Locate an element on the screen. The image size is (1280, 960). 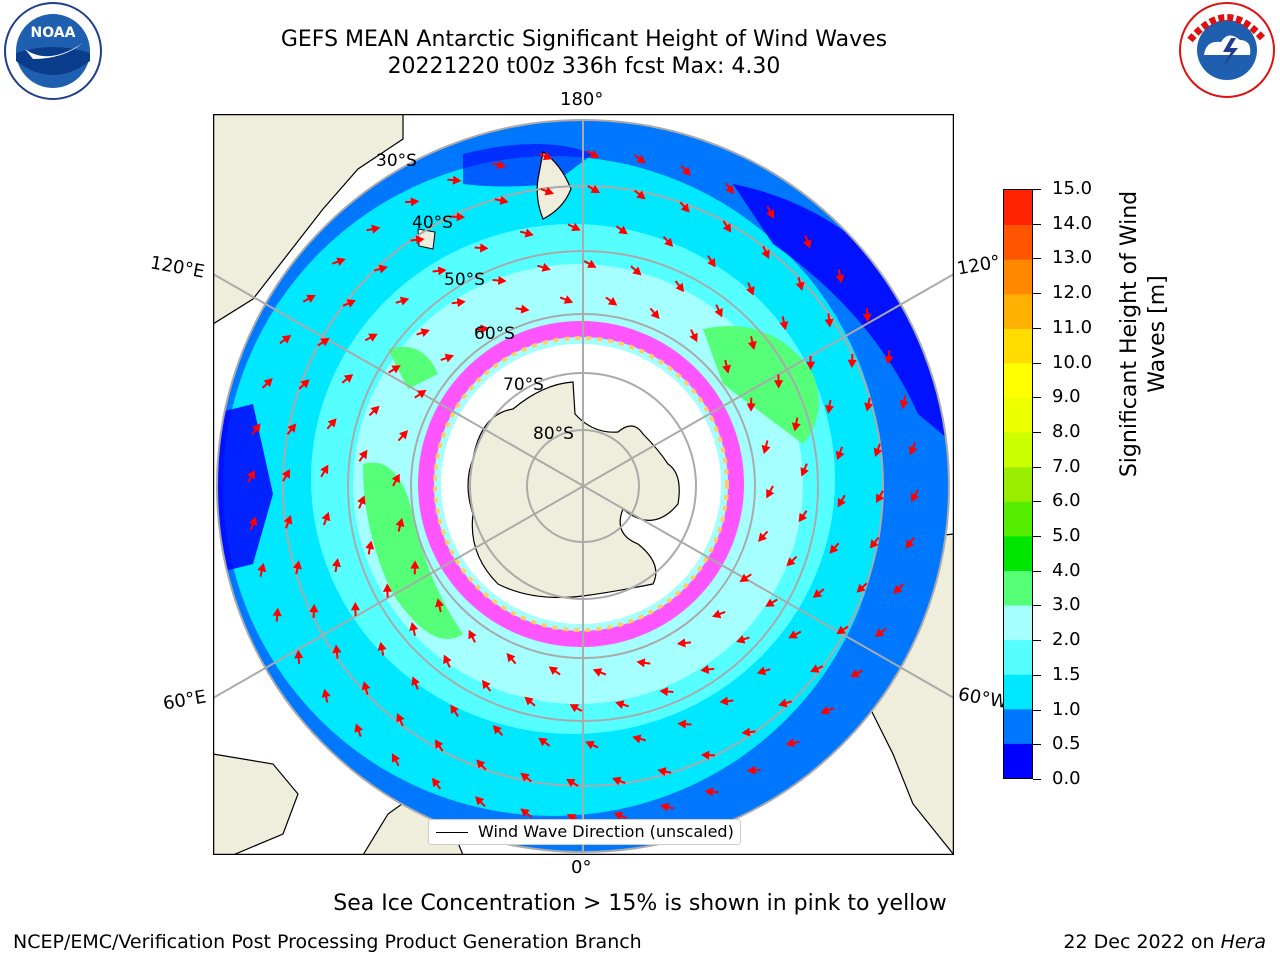
svg-text: NOAA is located at coordinates (53, 33).